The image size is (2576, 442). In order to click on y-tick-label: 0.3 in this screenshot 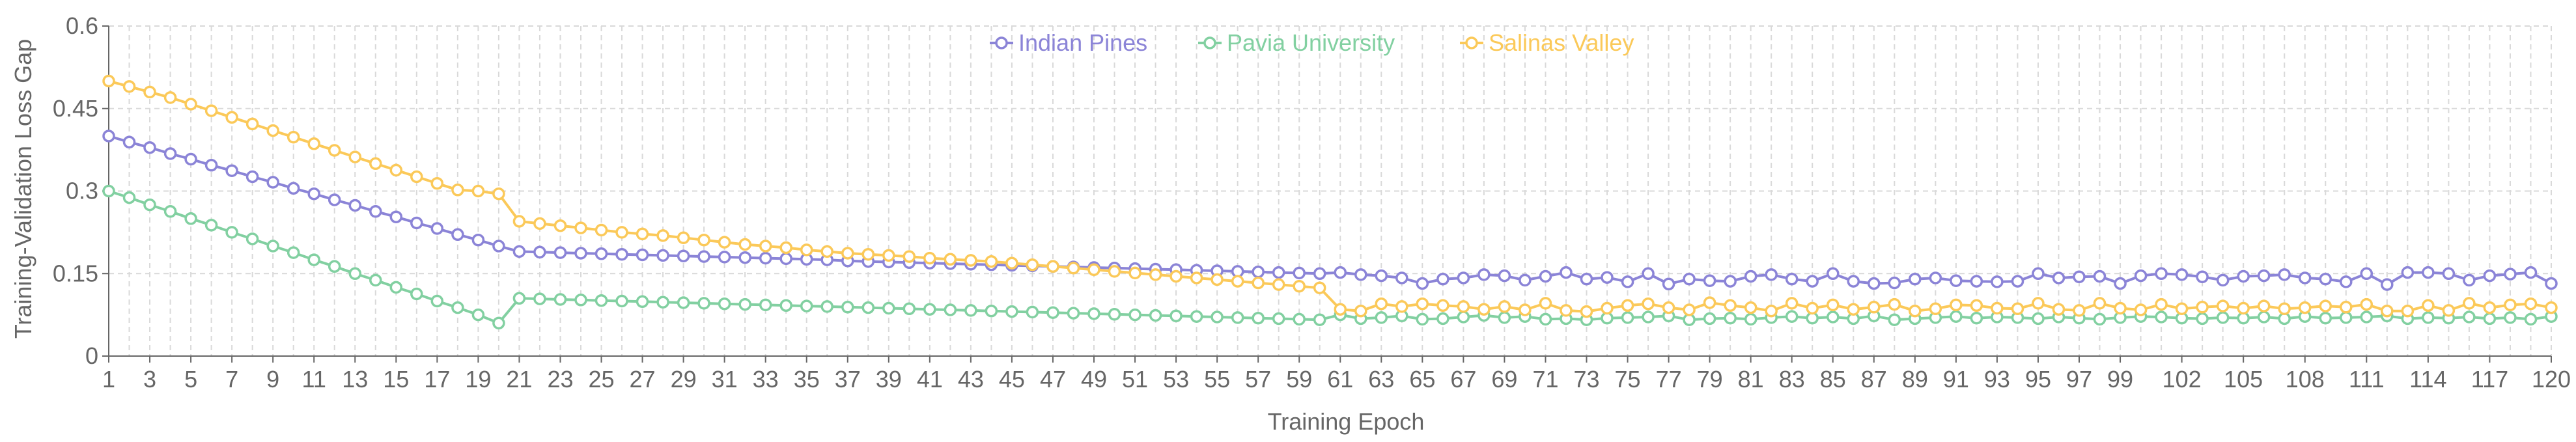, I will do `click(82, 191)`.